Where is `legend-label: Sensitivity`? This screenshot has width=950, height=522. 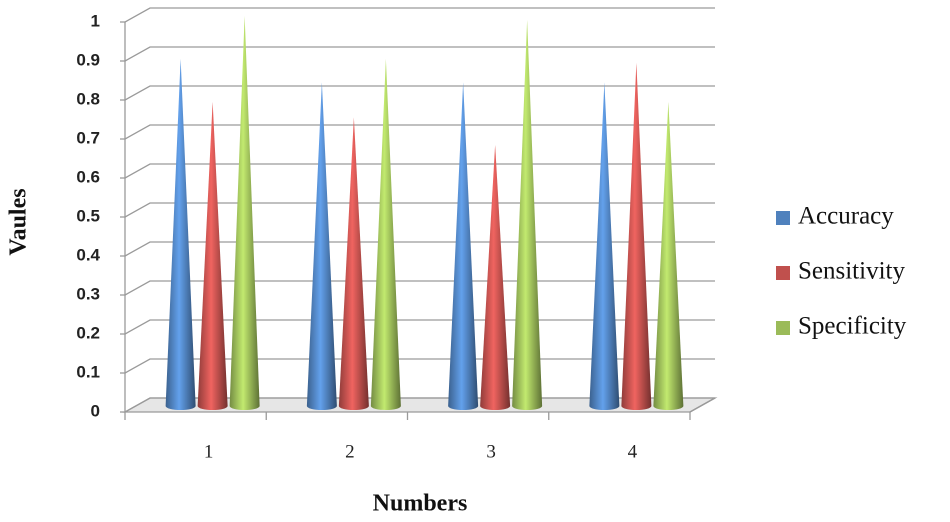 legend-label: Sensitivity is located at coordinates (851, 271).